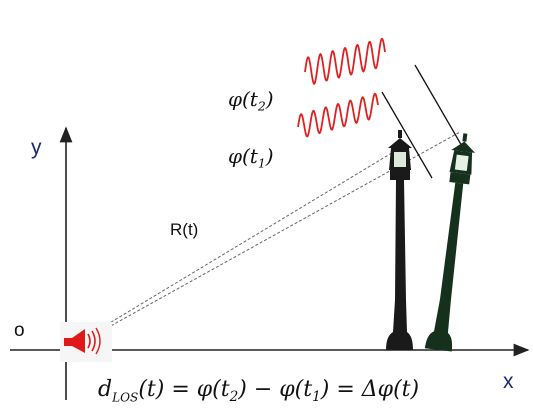 This screenshot has height=410, width=533. What do you see at coordinates (345, 61) in the screenshot?
I see `wave-t2` at bounding box center [345, 61].